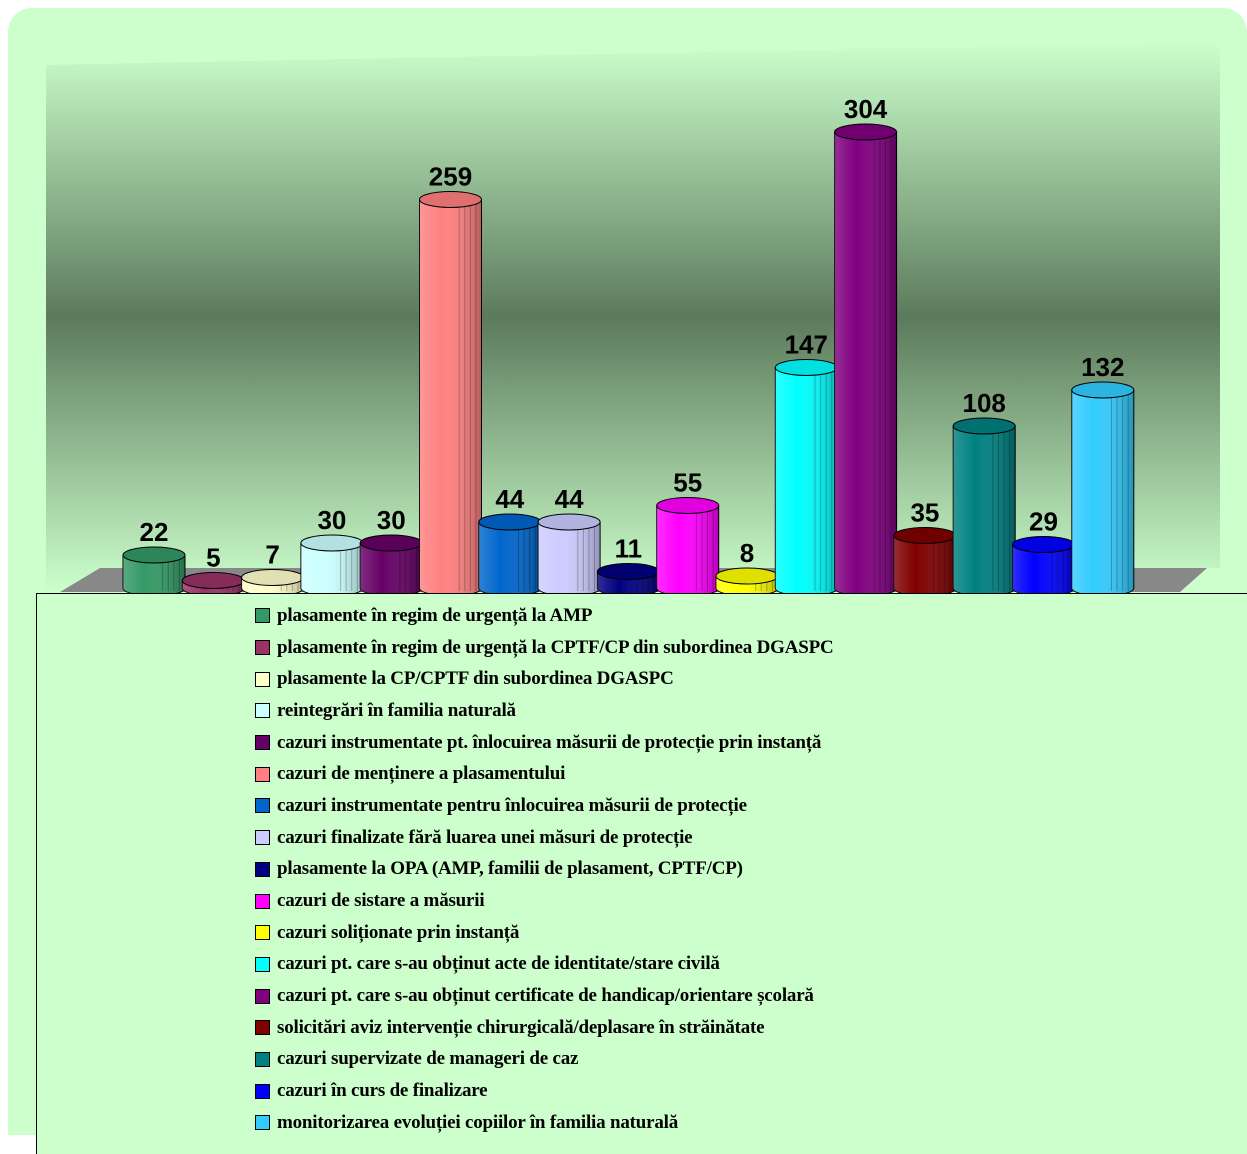 The image size is (1247, 1154). What do you see at coordinates (984, 403) in the screenshot?
I see `bar-value-label: 108` at bounding box center [984, 403].